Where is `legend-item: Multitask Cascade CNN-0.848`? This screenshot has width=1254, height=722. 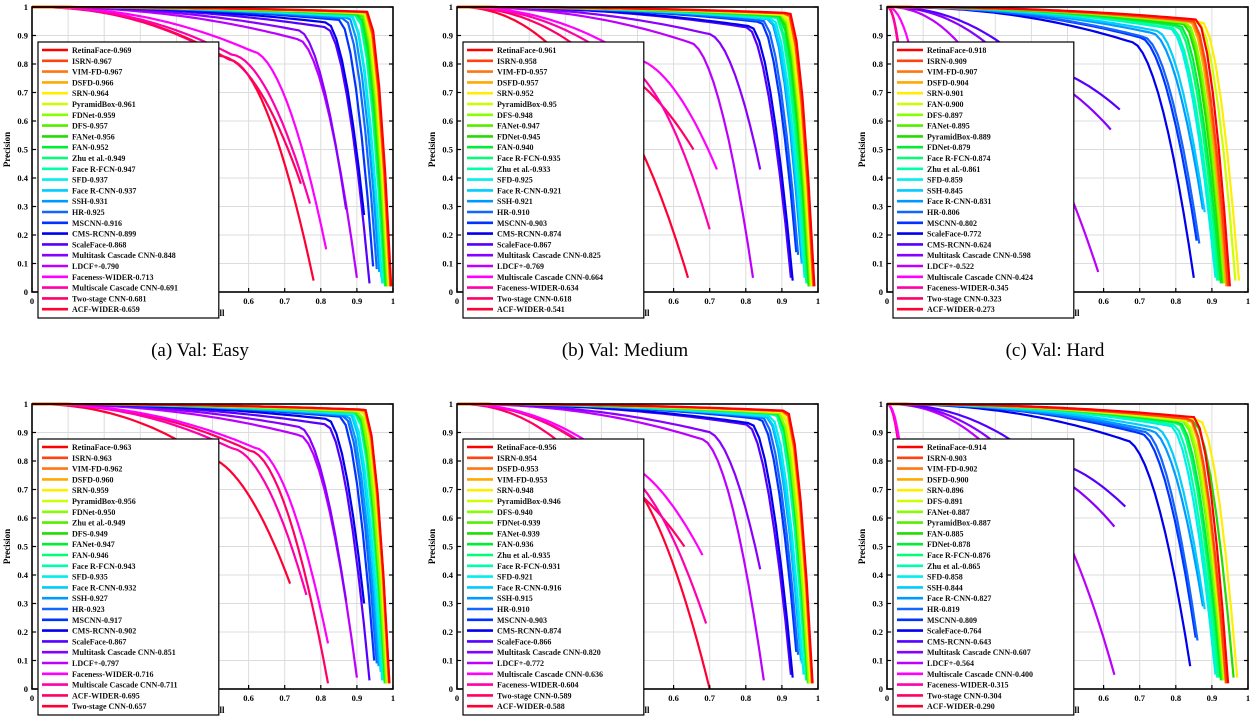
legend-item: Multitask Cascade CNN-0.848 is located at coordinates (109, 255).